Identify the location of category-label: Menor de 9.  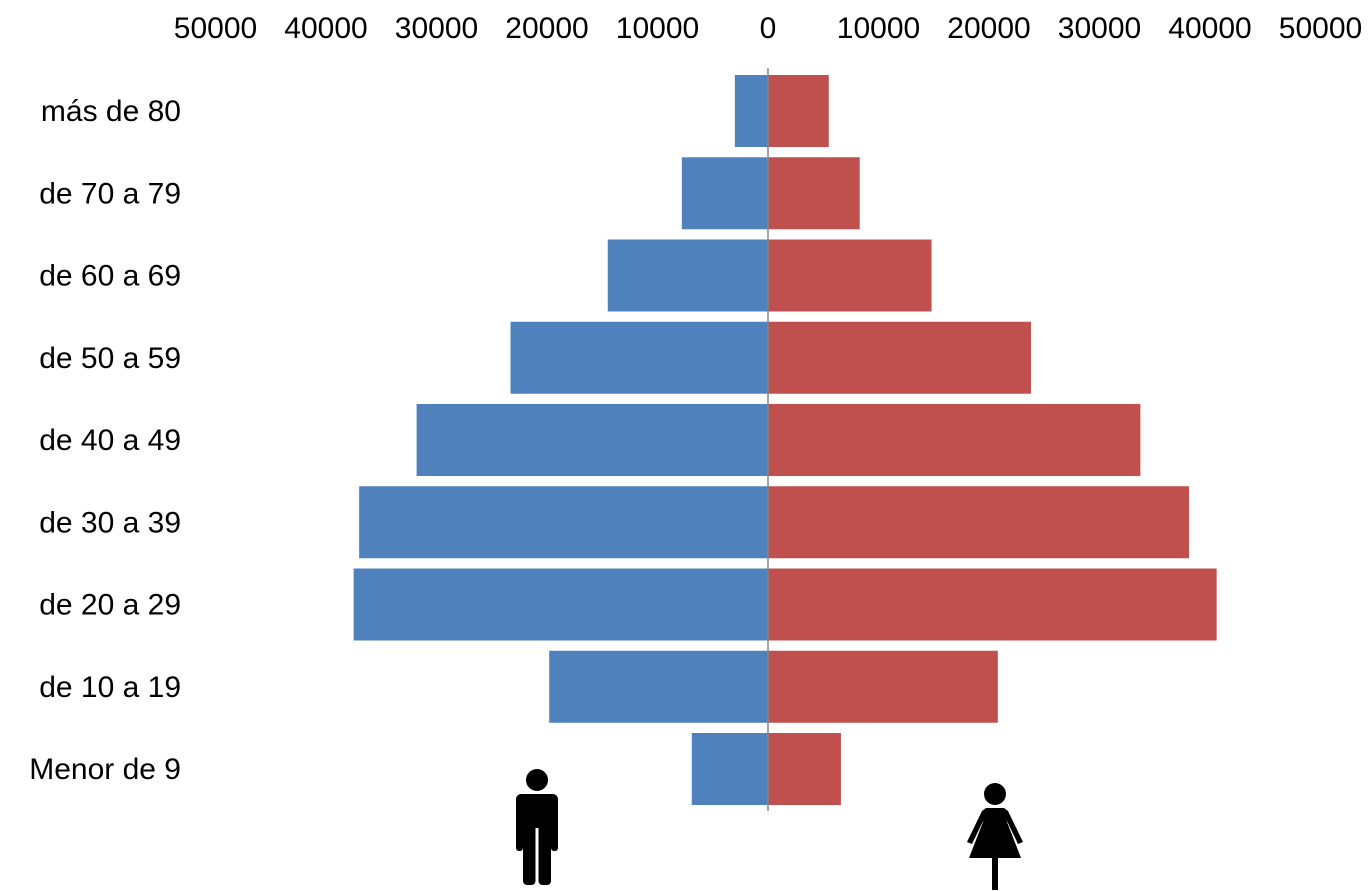
(105, 769).